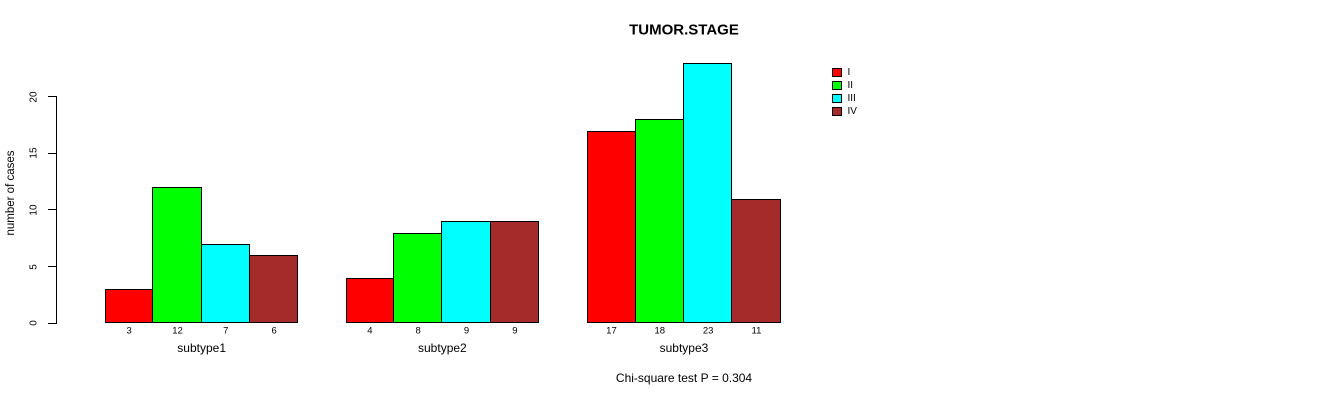  What do you see at coordinates (684, 347) in the screenshot?
I see `category-label-subtype3: subtype3` at bounding box center [684, 347].